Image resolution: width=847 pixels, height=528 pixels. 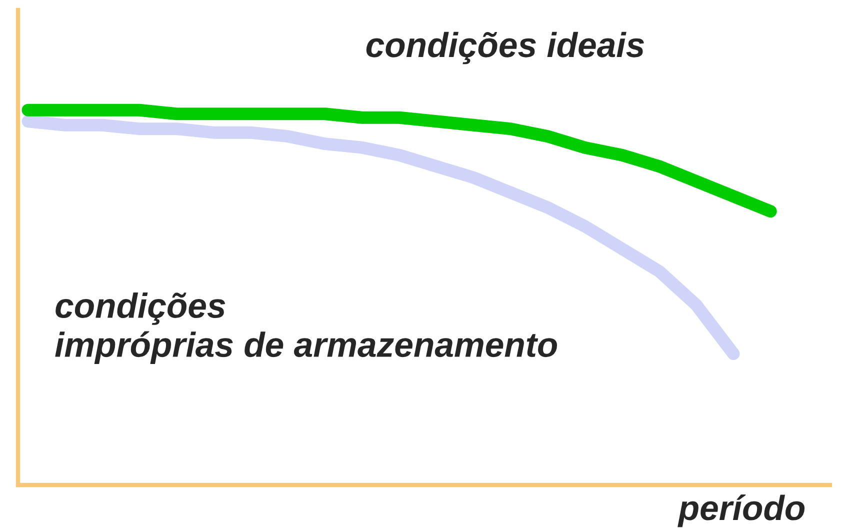 What do you see at coordinates (741, 511) in the screenshot?
I see `x-axis-title: período` at bounding box center [741, 511].